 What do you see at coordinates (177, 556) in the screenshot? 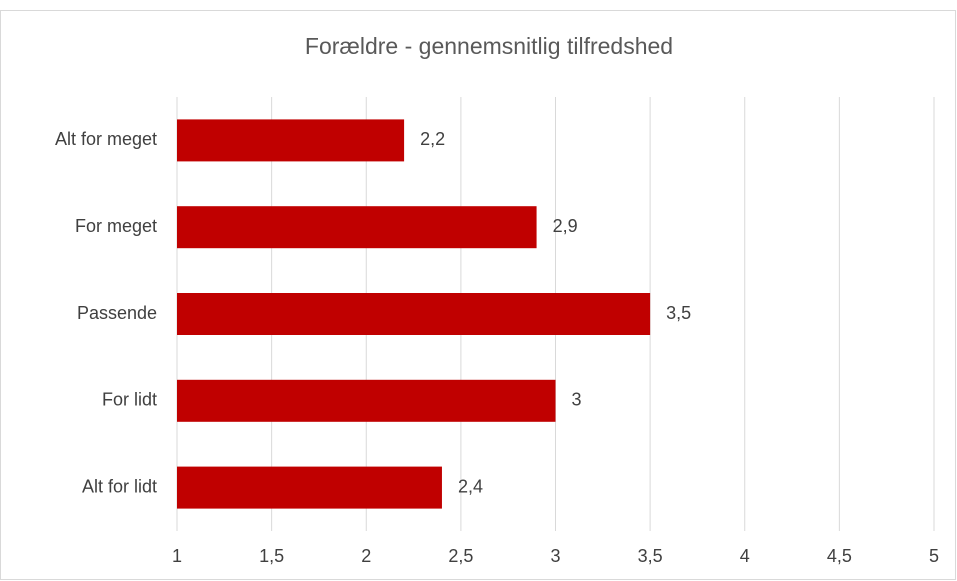
I see `x-tick-label: 1` at bounding box center [177, 556].